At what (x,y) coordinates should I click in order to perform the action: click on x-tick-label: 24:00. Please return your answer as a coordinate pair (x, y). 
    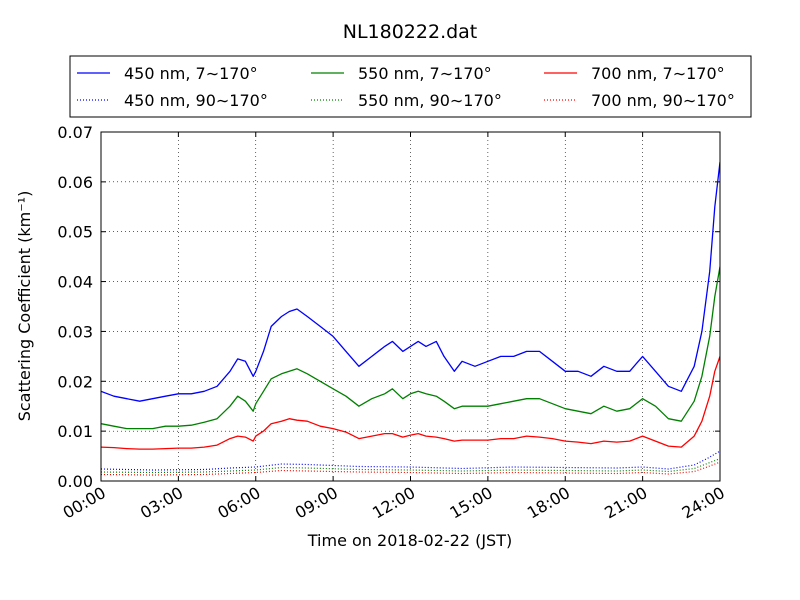
    Looking at the image, I should click on (703, 503).